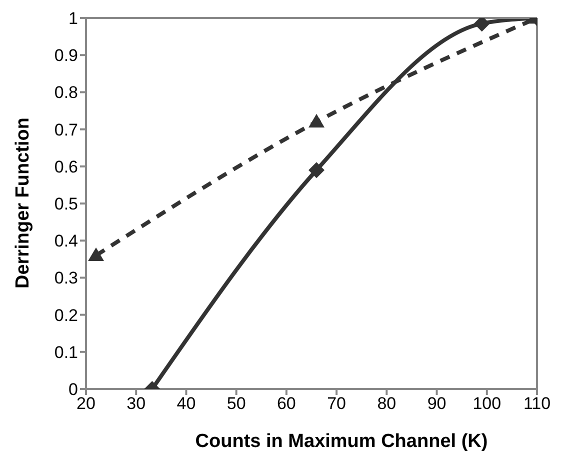 The height and width of the screenshot is (465, 562). Describe the element at coordinates (23, 202) in the screenshot. I see `y-axis-title: Derringer Function` at that location.